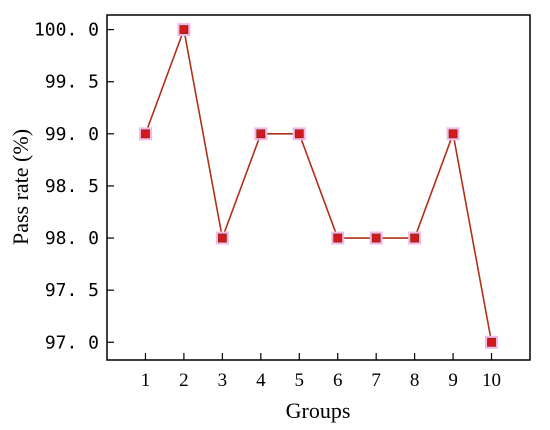 Image resolution: width=550 pixels, height=430 pixels. I want to click on y-tick-label: 98. 0, so click(72, 238).